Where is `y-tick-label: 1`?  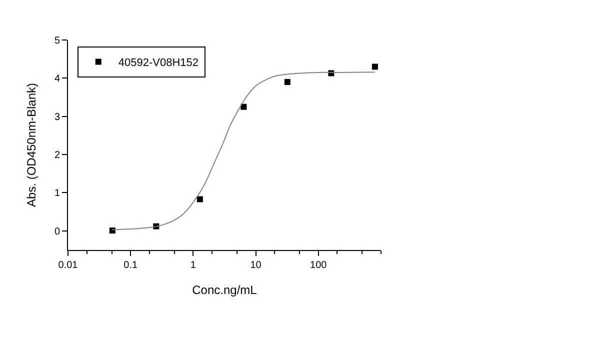
y-tick-label: 1 is located at coordinates (57, 194).